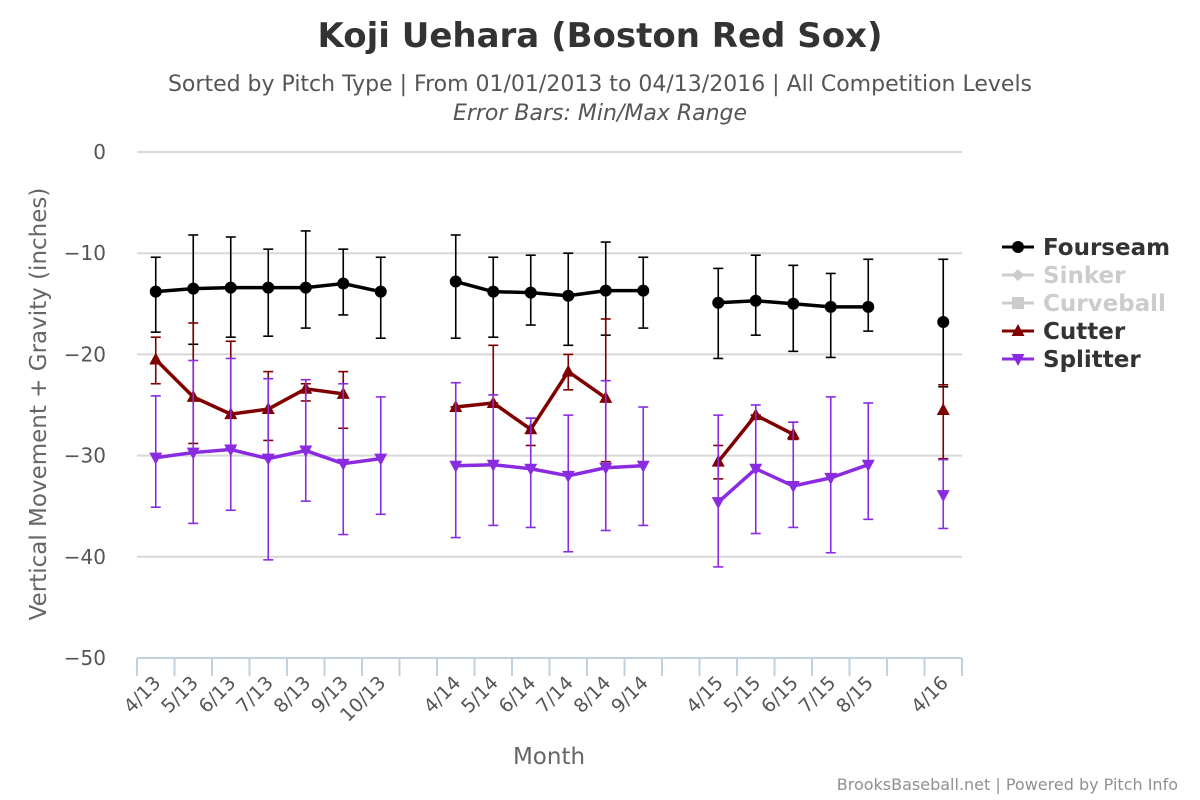 The width and height of the screenshot is (1200, 800). What do you see at coordinates (99, 152) in the screenshot?
I see `y-tick-label: 0` at bounding box center [99, 152].